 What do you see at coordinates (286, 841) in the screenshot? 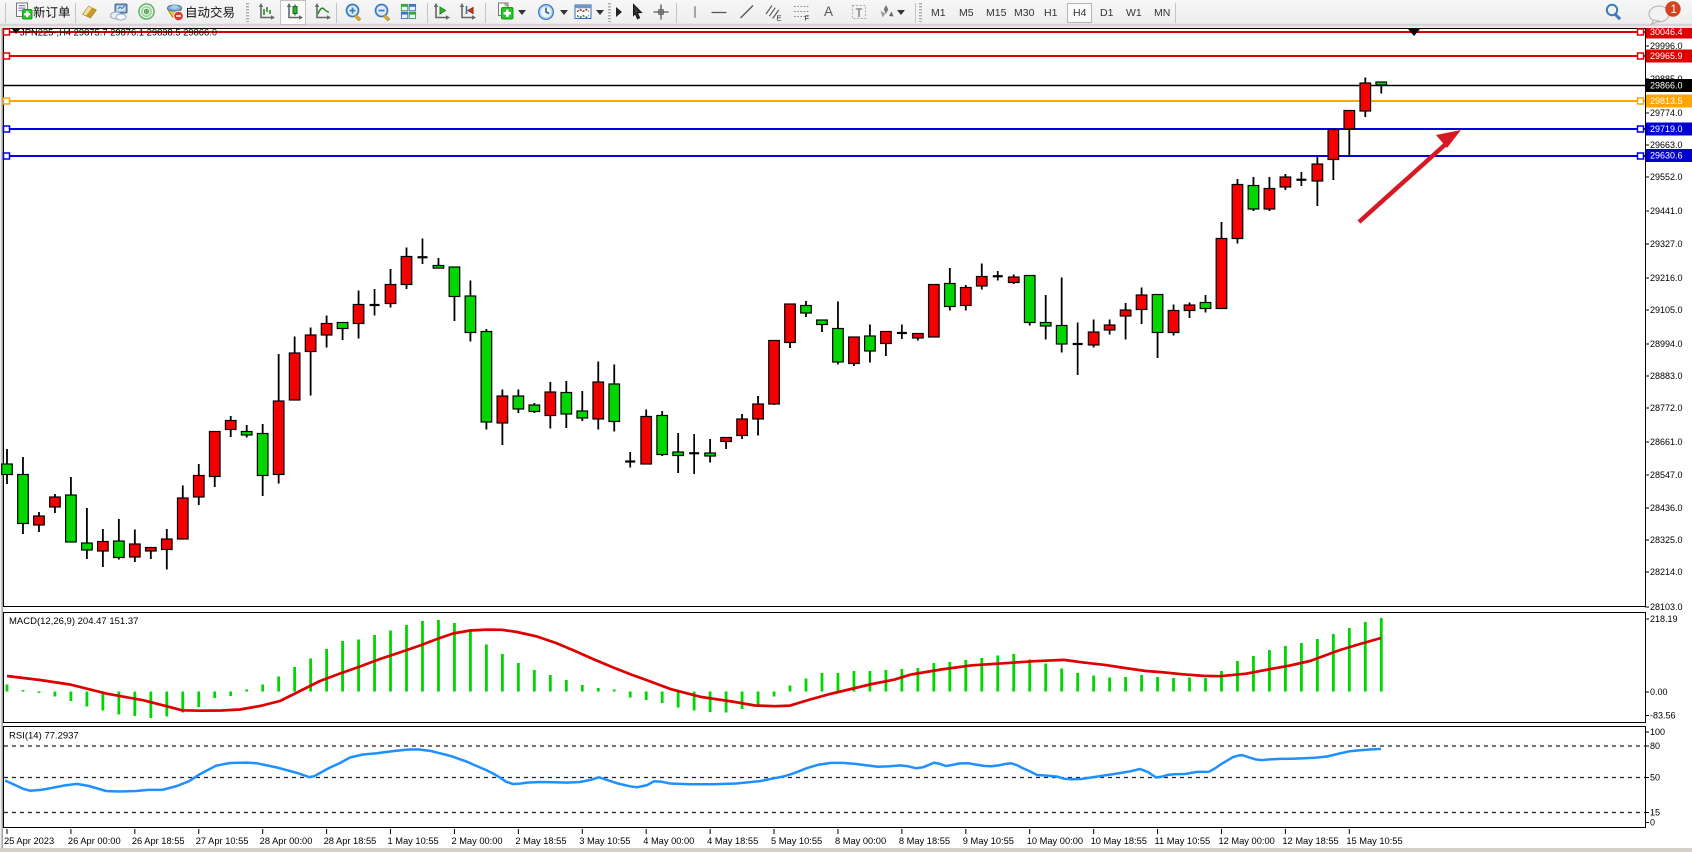
I see `svg-text: 28 Apr 00:00` at bounding box center [286, 841].